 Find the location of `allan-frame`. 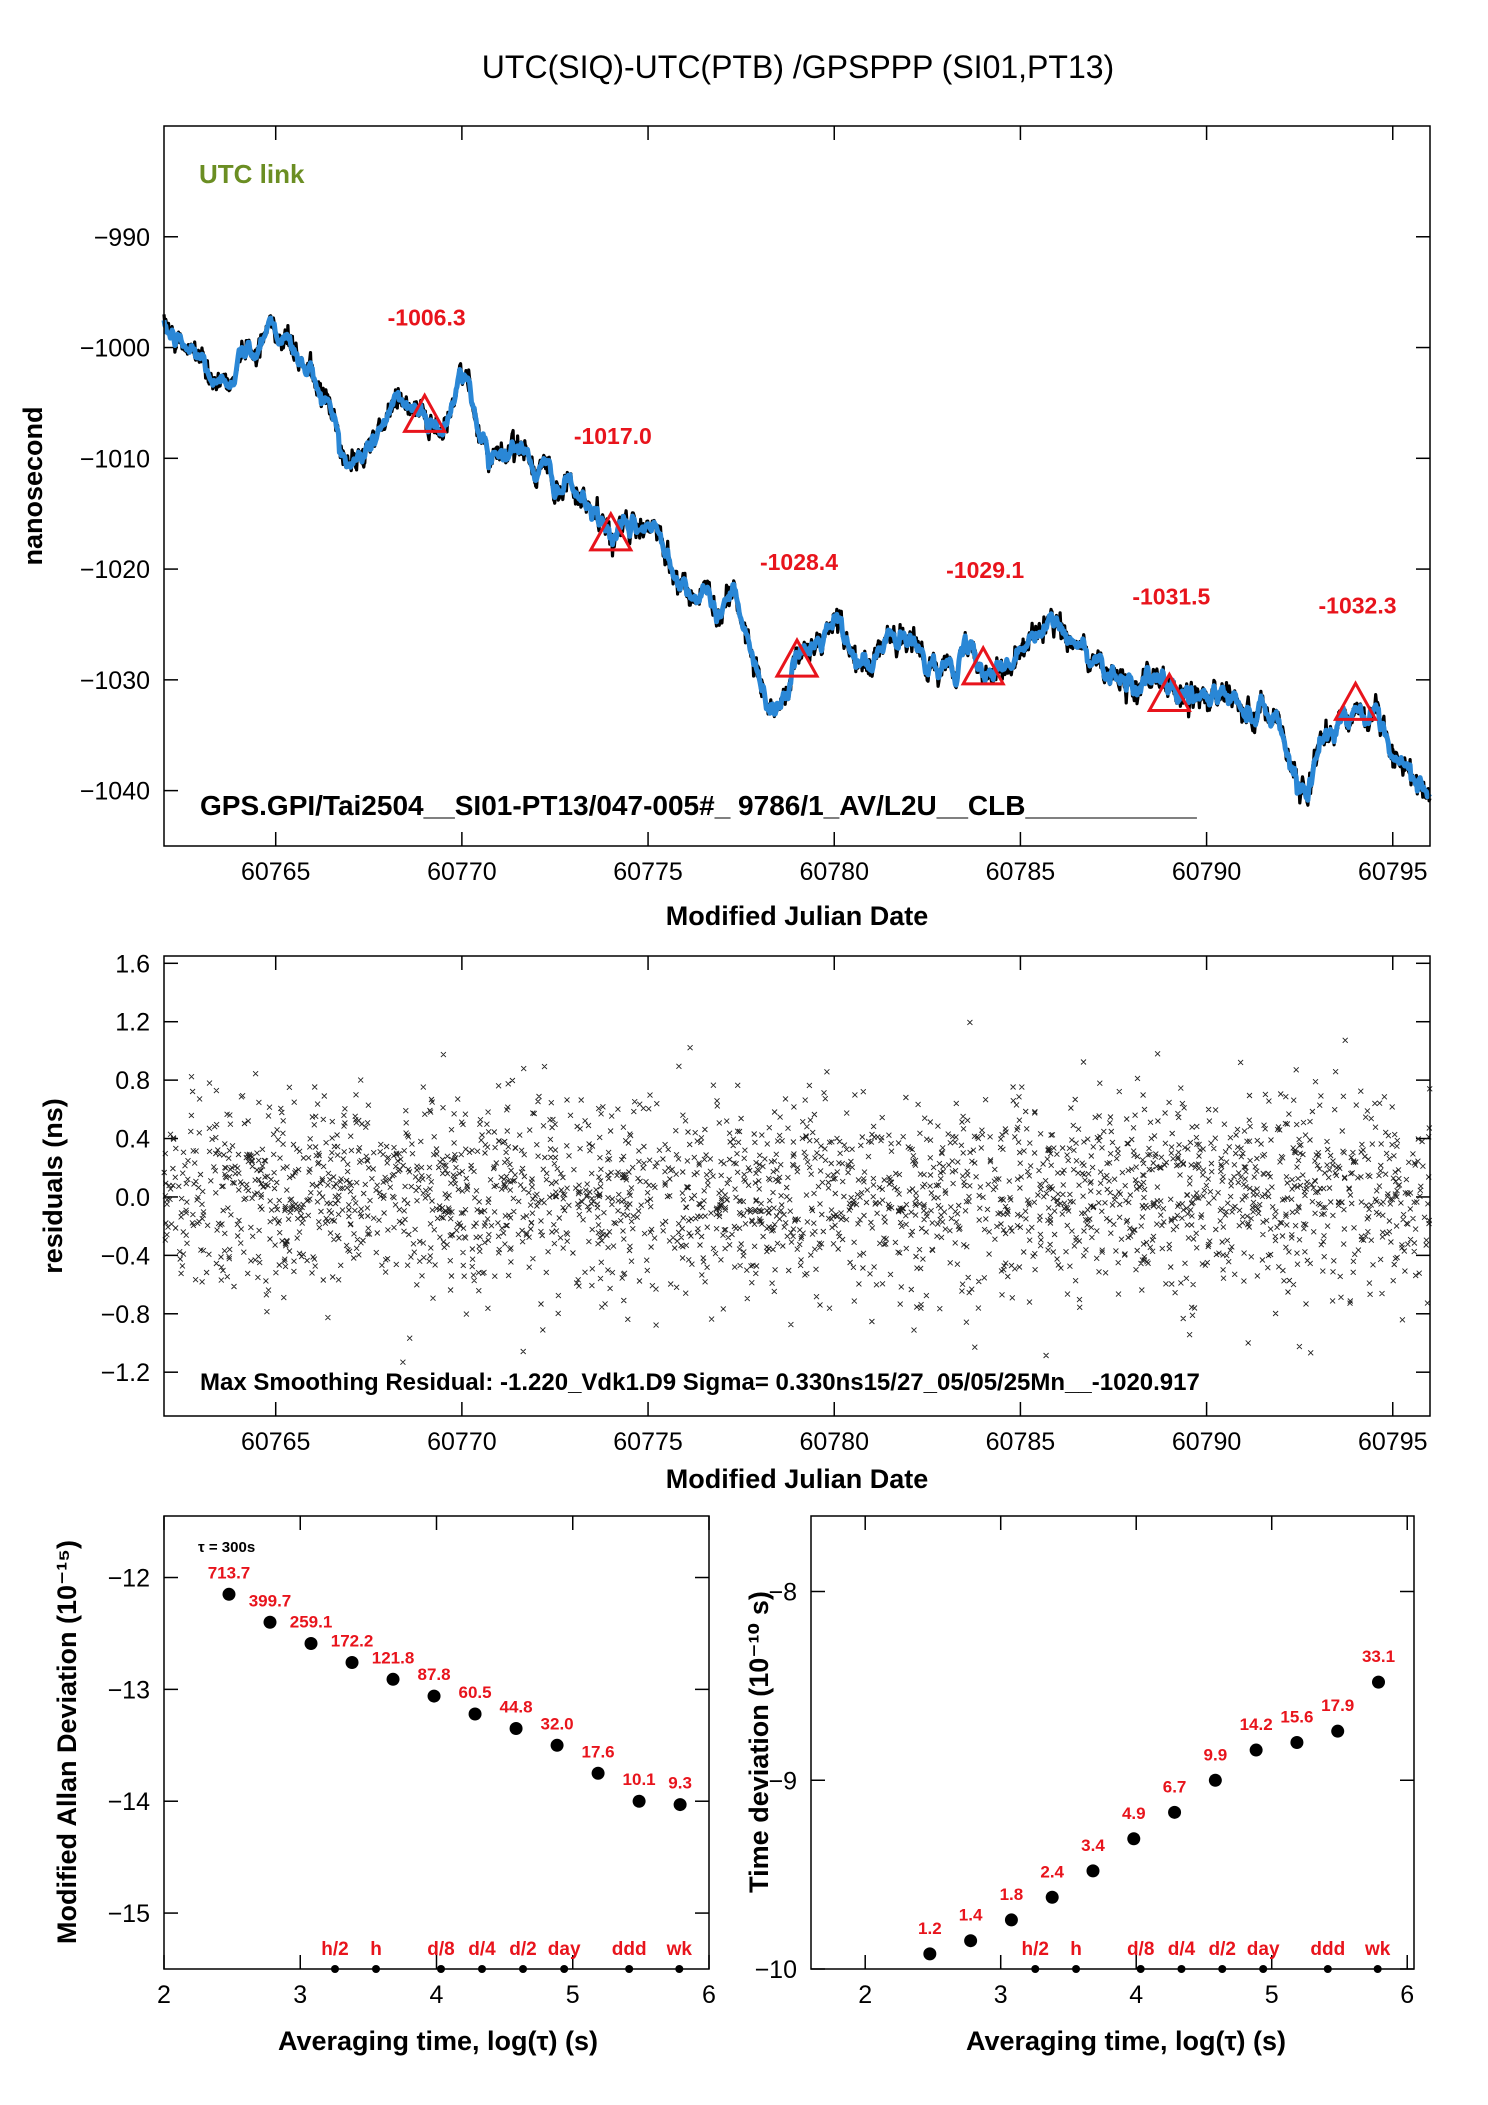

allan-frame is located at coordinates (436, 1742).